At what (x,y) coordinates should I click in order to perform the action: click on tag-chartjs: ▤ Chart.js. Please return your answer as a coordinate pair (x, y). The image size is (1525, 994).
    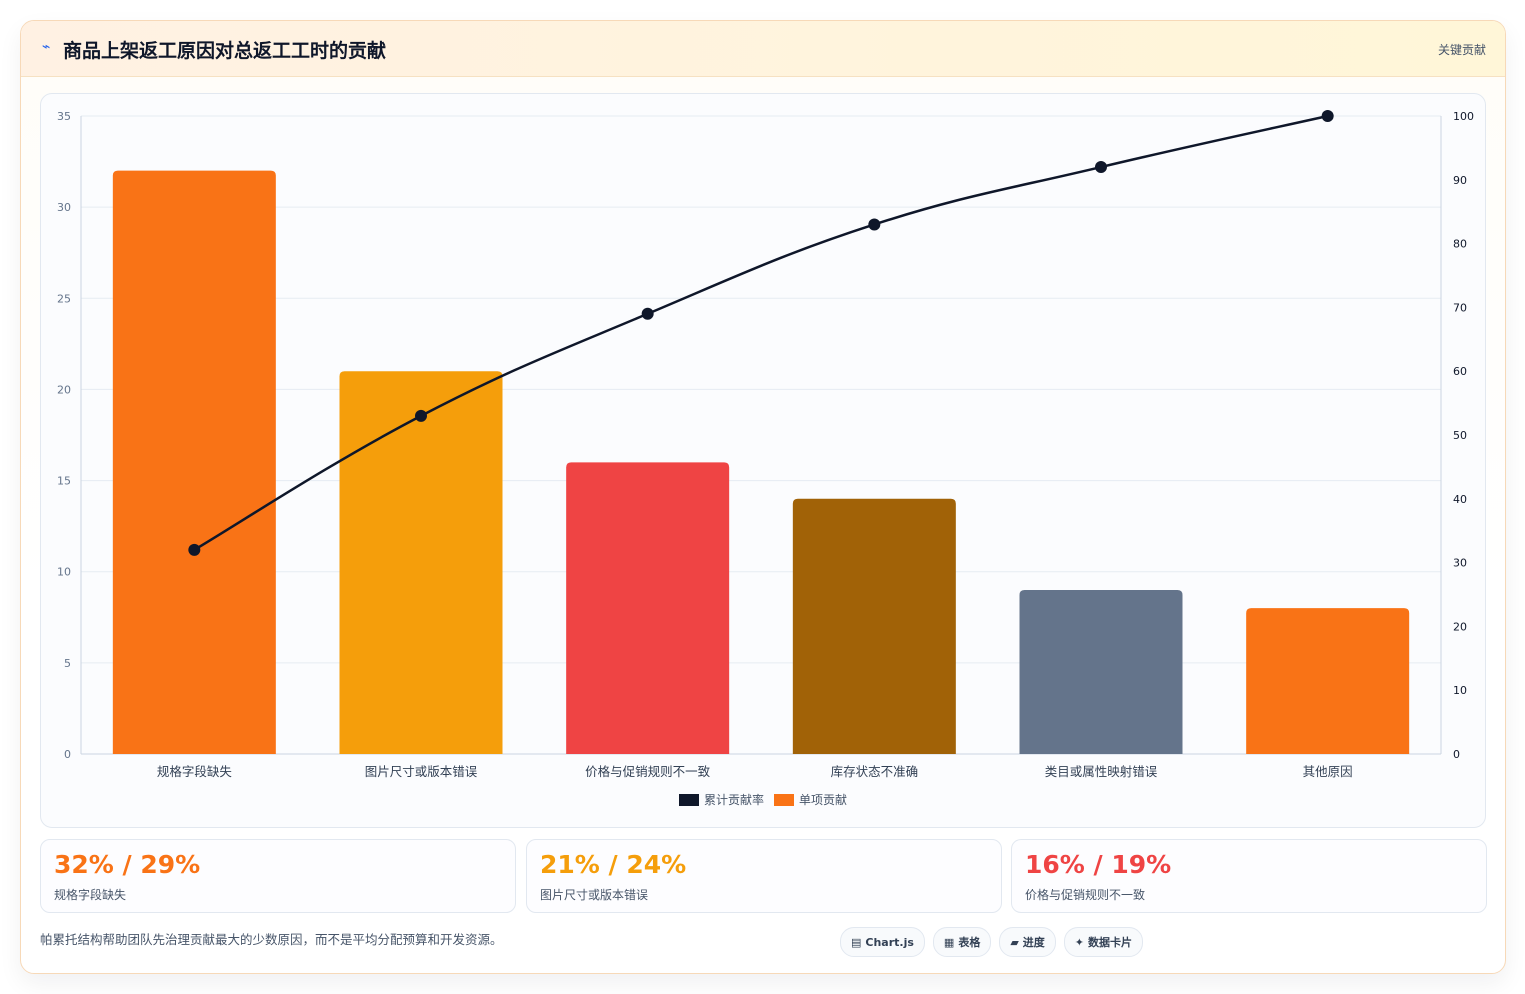
    Looking at the image, I should click on (882, 942).